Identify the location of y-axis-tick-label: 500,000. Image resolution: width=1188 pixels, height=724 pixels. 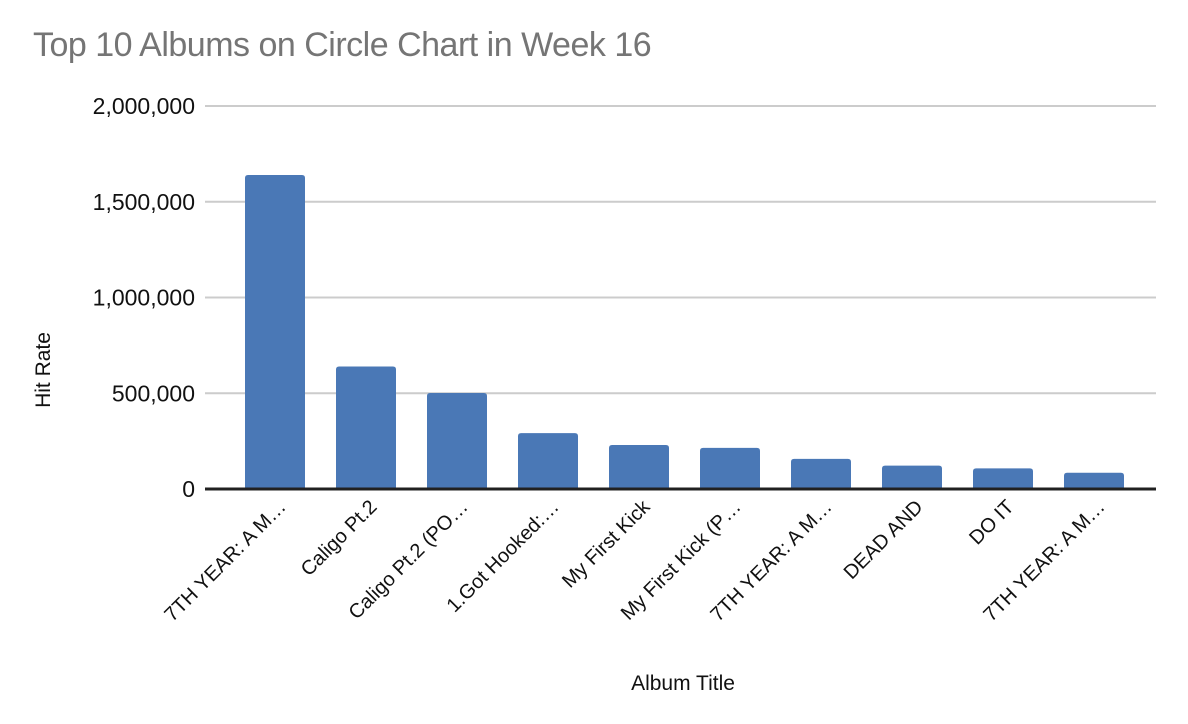
(153, 393).